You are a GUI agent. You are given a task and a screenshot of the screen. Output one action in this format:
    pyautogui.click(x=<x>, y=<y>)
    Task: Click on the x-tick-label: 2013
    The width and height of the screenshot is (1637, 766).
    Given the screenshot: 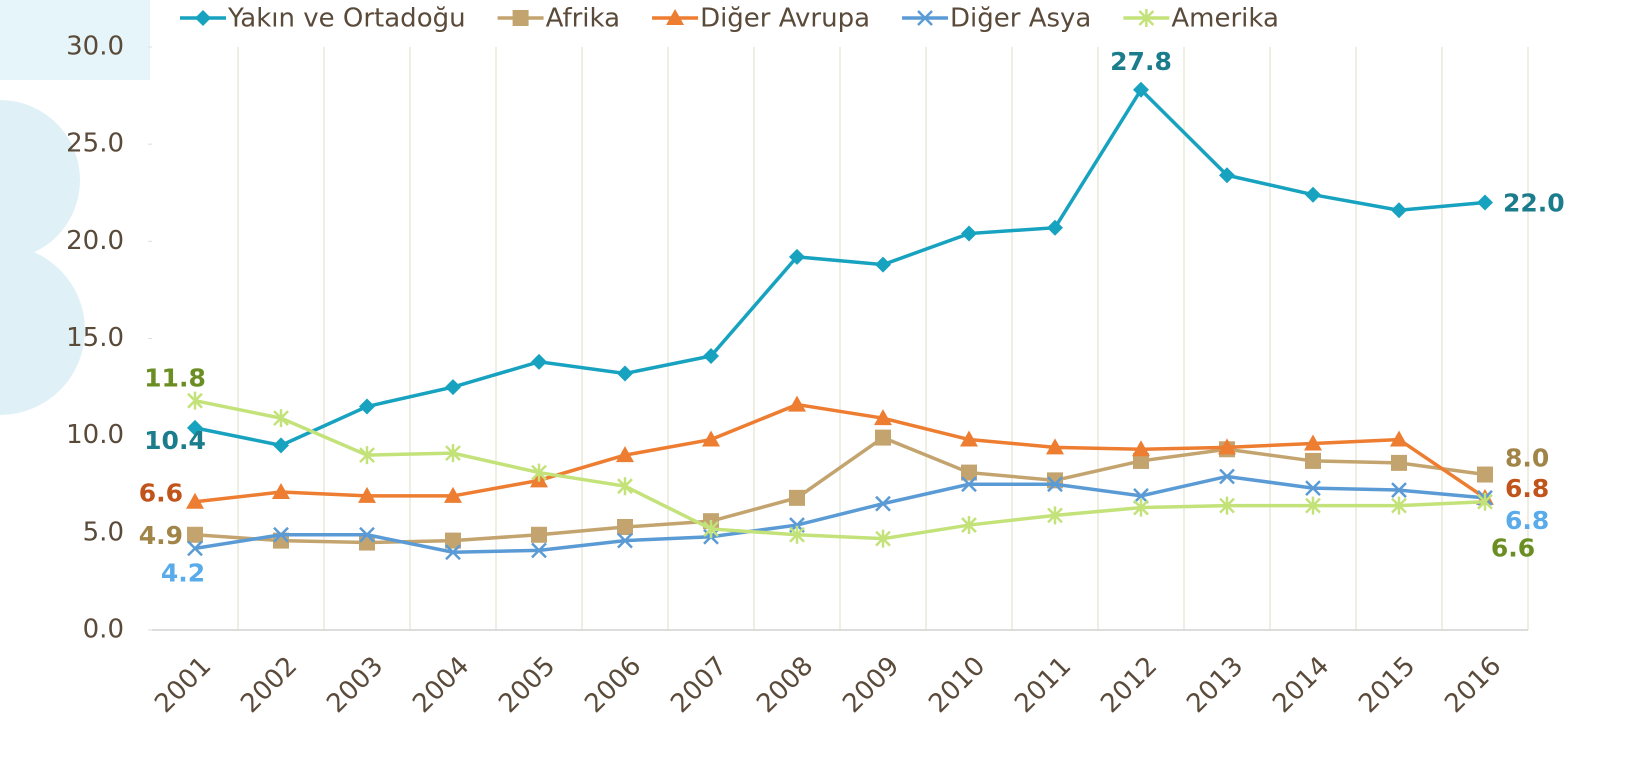 What is the action you would take?
    pyautogui.click(x=1215, y=685)
    